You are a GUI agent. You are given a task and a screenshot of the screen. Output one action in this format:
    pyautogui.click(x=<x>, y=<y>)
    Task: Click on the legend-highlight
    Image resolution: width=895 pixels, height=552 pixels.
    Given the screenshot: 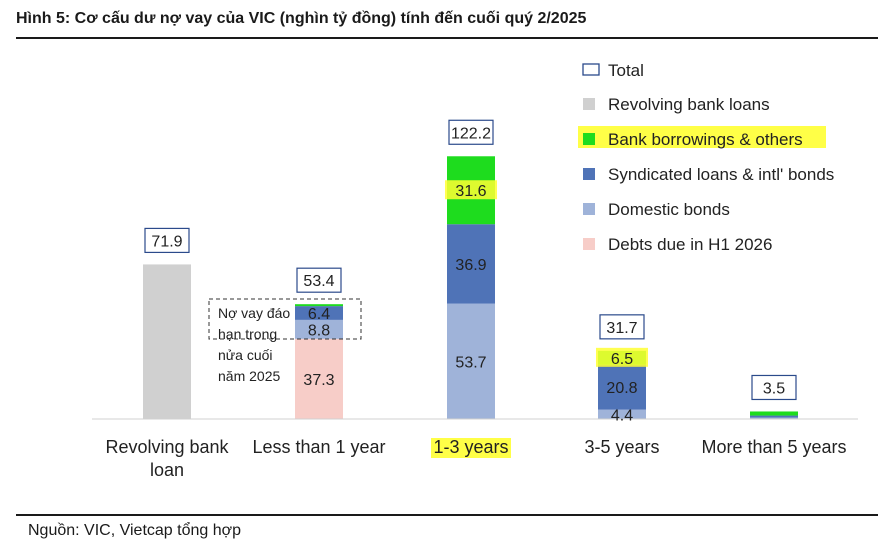 What is the action you would take?
    pyautogui.click(x=702, y=137)
    